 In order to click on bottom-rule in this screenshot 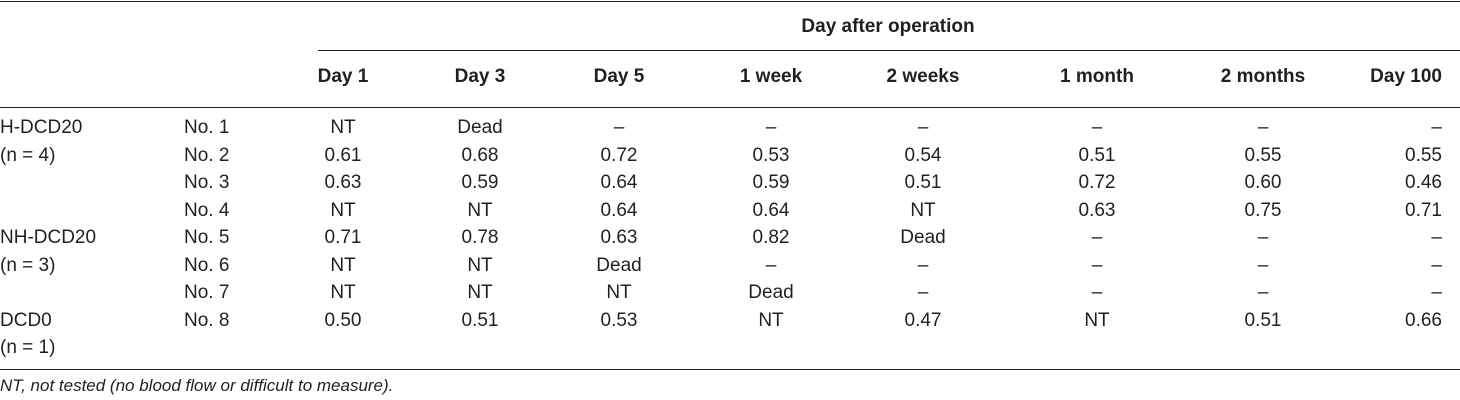, I will do `click(730, 369)`.